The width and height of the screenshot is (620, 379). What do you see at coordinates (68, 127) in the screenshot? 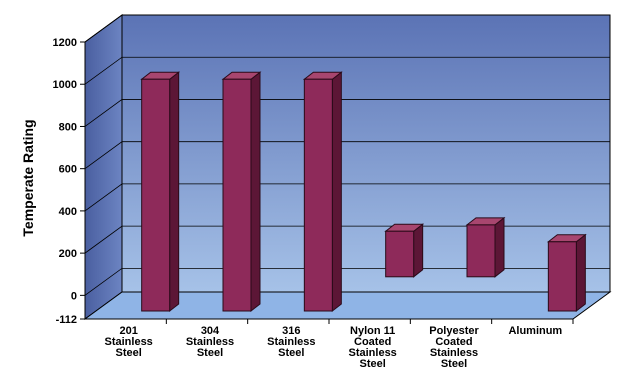
I see `y-tick-label: 800` at bounding box center [68, 127].